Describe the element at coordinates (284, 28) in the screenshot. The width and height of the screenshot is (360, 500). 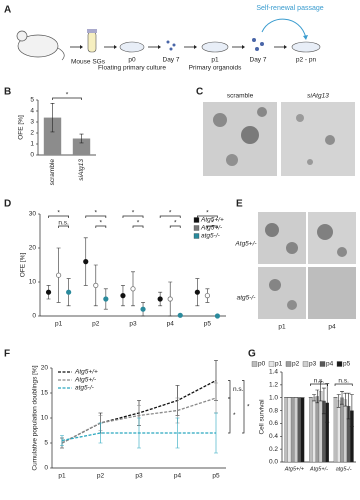
I see `loop-arrow` at that location.